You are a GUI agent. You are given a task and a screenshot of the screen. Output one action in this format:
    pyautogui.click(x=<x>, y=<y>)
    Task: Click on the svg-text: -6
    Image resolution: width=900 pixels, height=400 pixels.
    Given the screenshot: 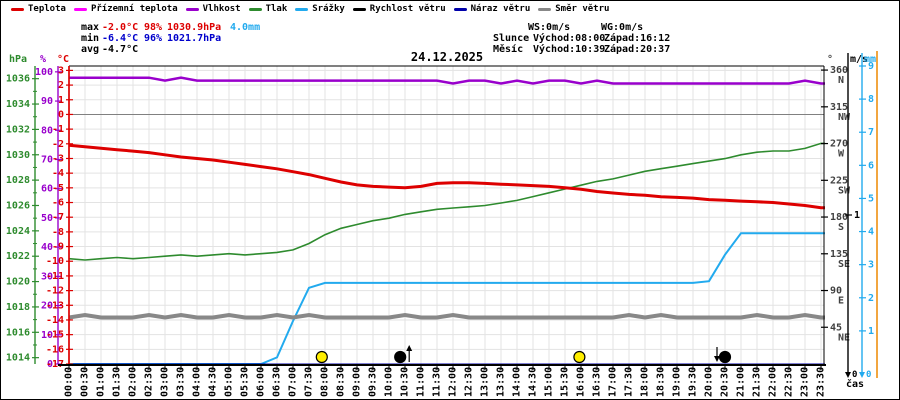 What is the action you would take?
    pyautogui.click(x=58, y=203)
    